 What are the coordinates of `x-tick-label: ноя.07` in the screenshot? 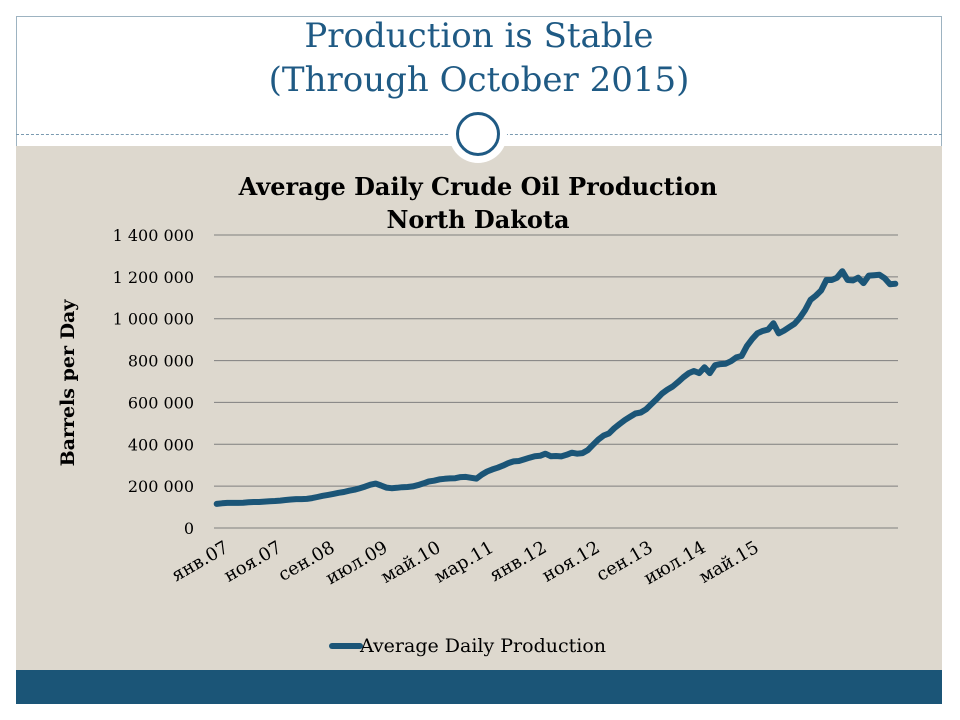 It's located at (252, 562).